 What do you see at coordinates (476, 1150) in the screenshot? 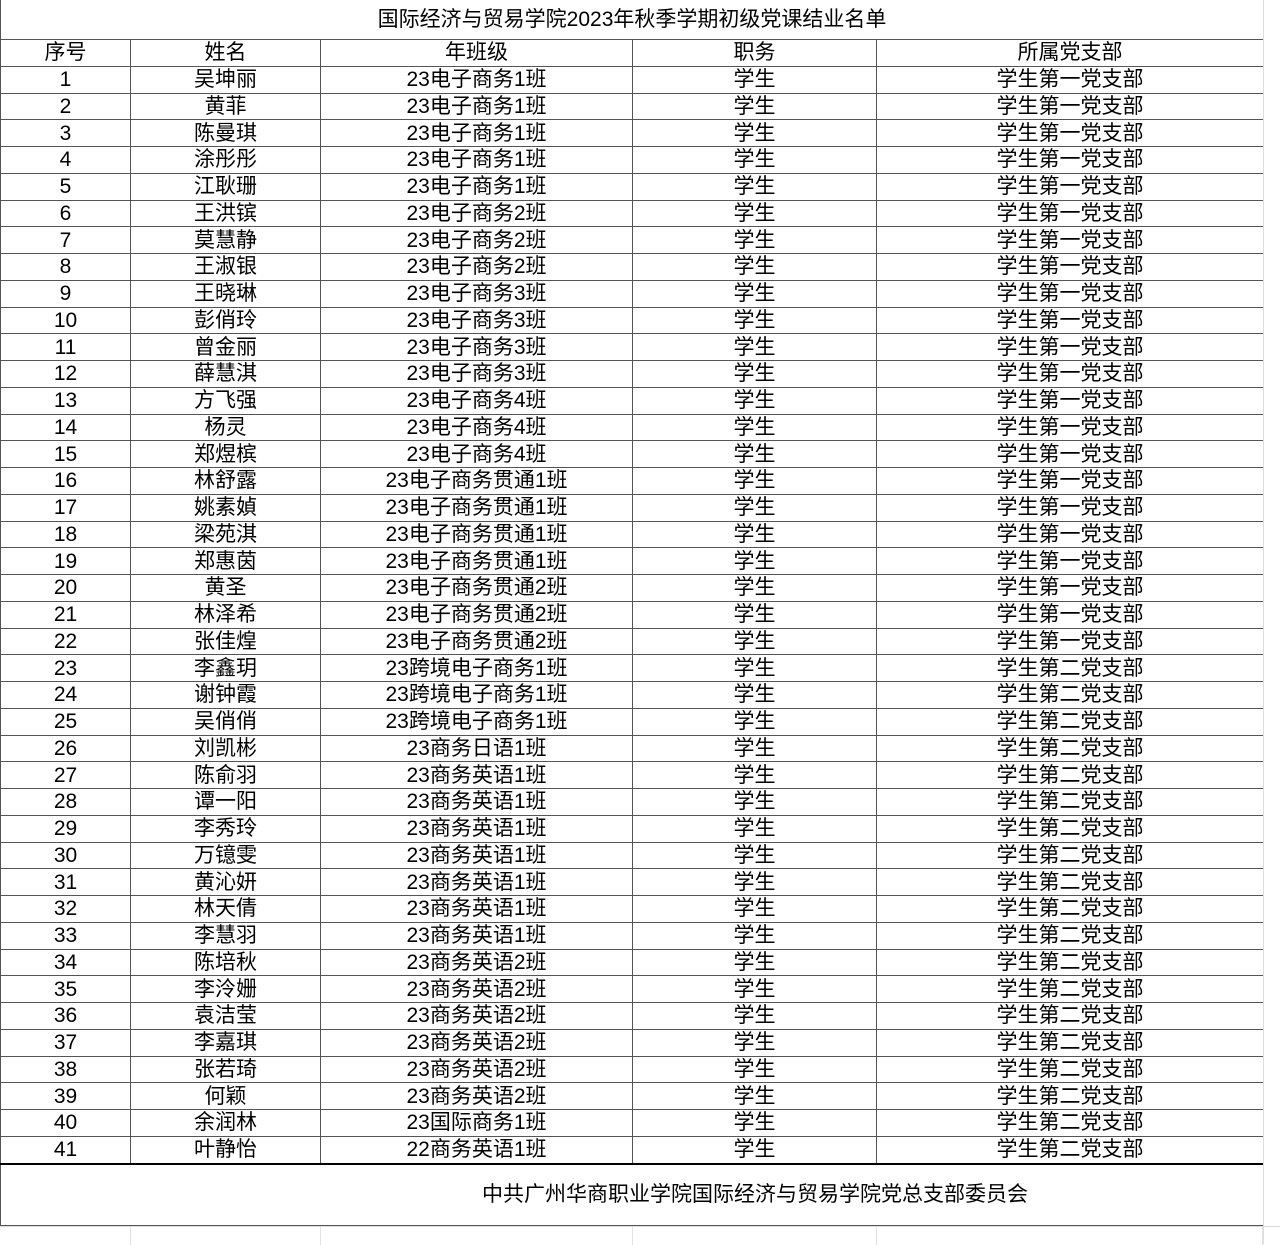
I see `cell-class: 22商务英语1班` at bounding box center [476, 1150].